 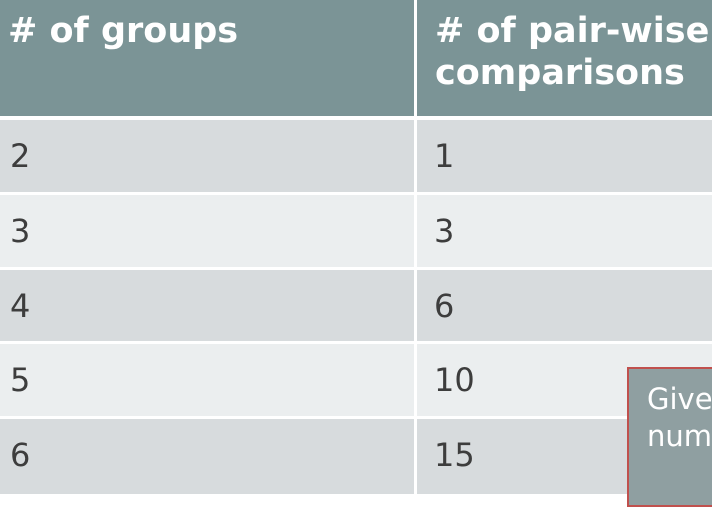 I want to click on table-row: 3 3, so click(x=356, y=231).